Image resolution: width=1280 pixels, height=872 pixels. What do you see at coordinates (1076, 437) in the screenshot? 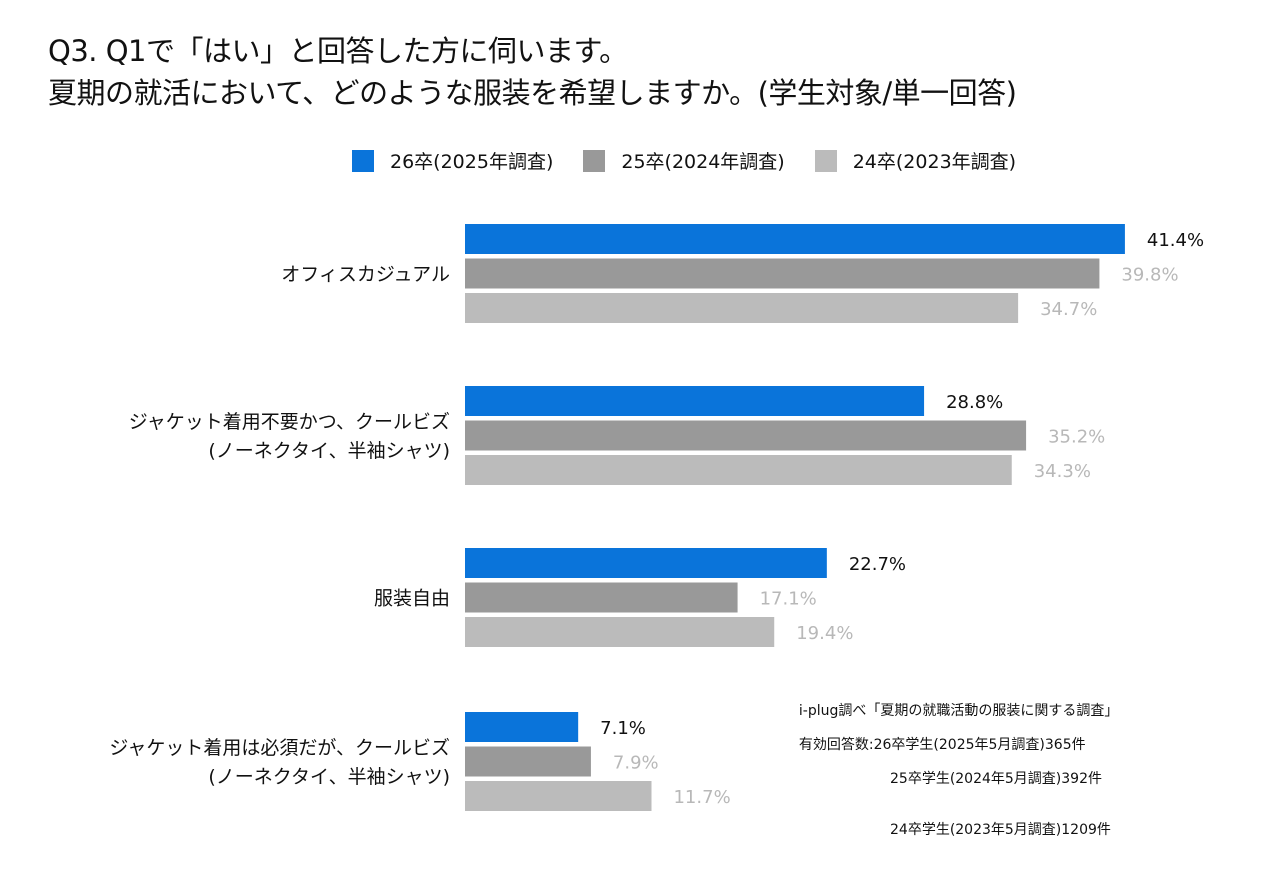
I see `data-label: 35.2%` at bounding box center [1076, 437].